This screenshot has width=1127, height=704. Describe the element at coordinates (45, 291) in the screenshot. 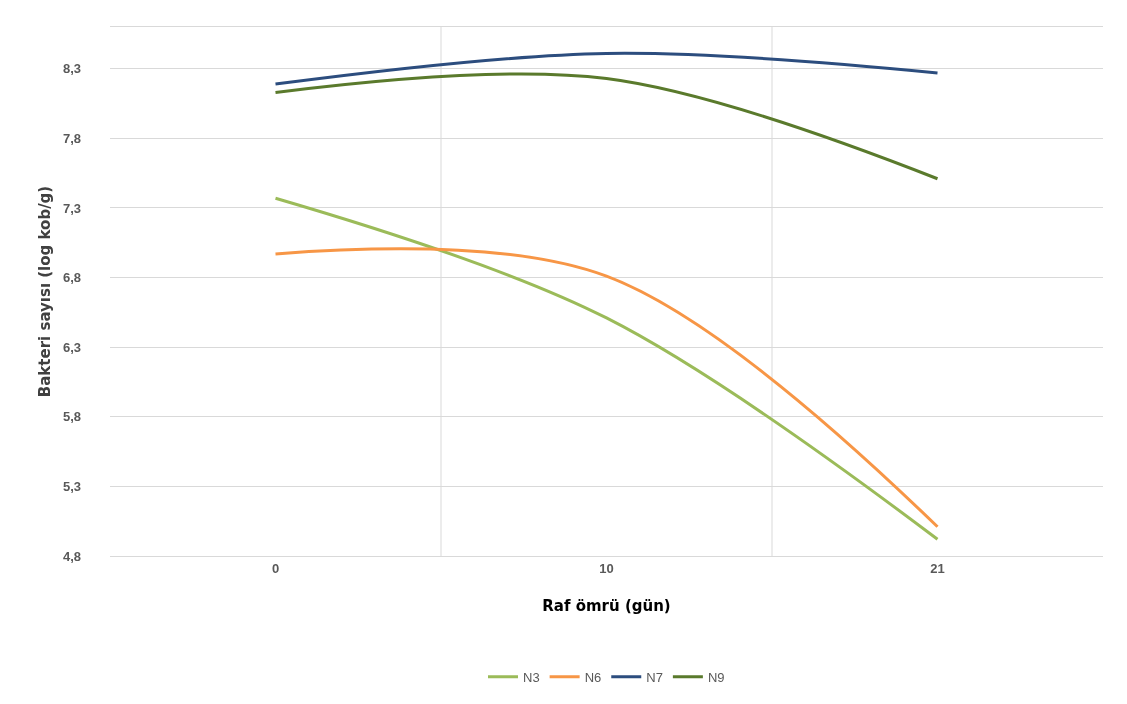

I see `y-axis-title: Bakteri sayısı (log kob/g)` at that location.